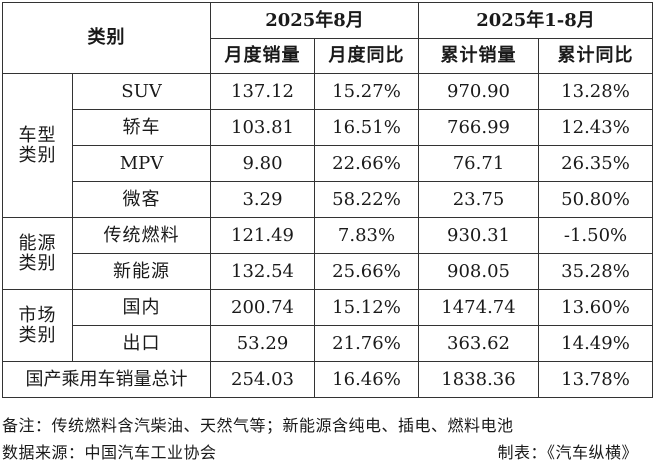 Image resolution: width=654 pixels, height=468 pixels. What do you see at coordinates (366, 199) in the screenshot?
I see `month-yoy-cell: 58.22%` at bounding box center [366, 199].